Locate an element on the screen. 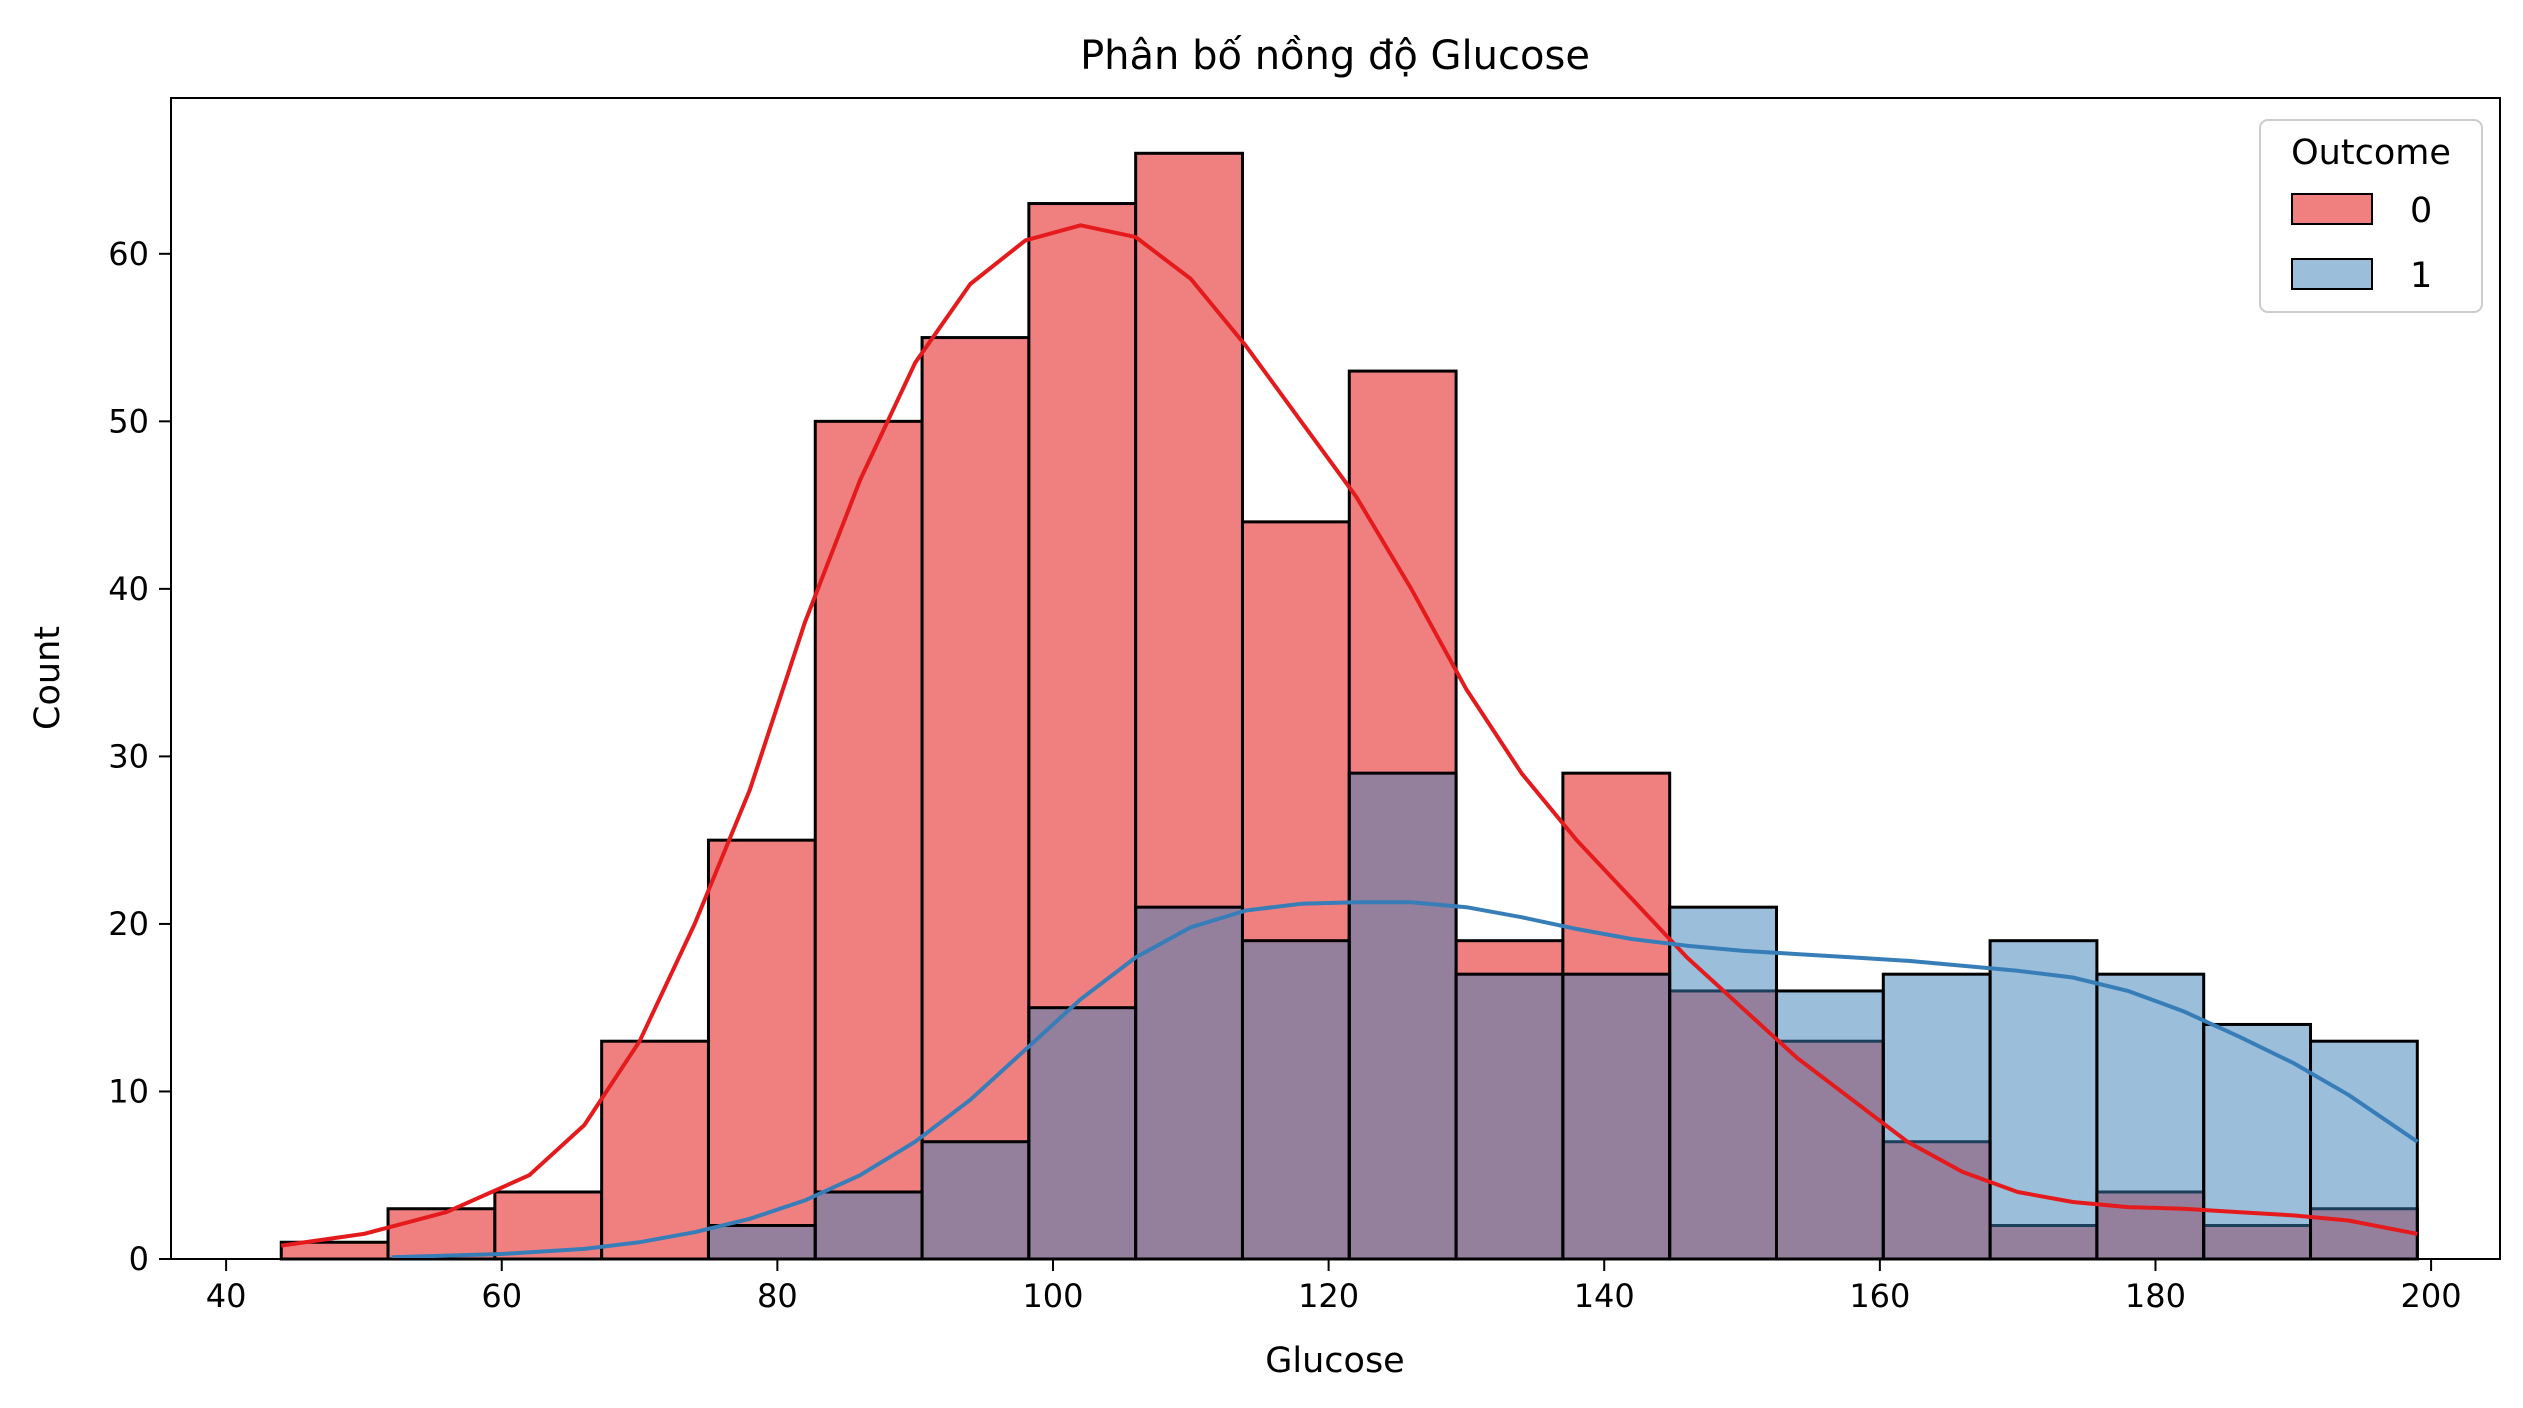 This screenshot has height=1408, width=2523. x-tick-label-100: 100 is located at coordinates (1052, 1296).